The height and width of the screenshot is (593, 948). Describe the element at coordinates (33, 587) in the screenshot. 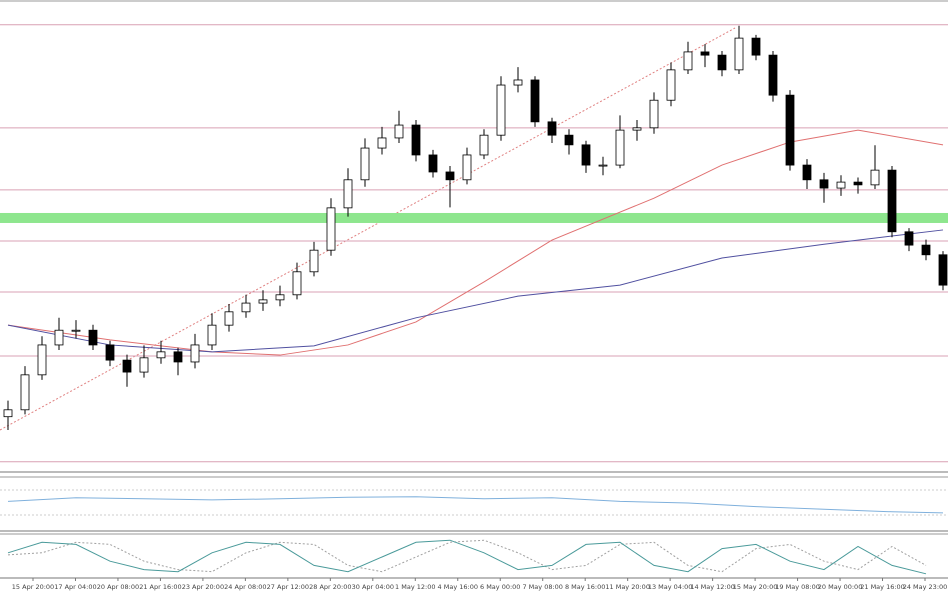

I see `time-label: 15 Apr 20:00` at that location.